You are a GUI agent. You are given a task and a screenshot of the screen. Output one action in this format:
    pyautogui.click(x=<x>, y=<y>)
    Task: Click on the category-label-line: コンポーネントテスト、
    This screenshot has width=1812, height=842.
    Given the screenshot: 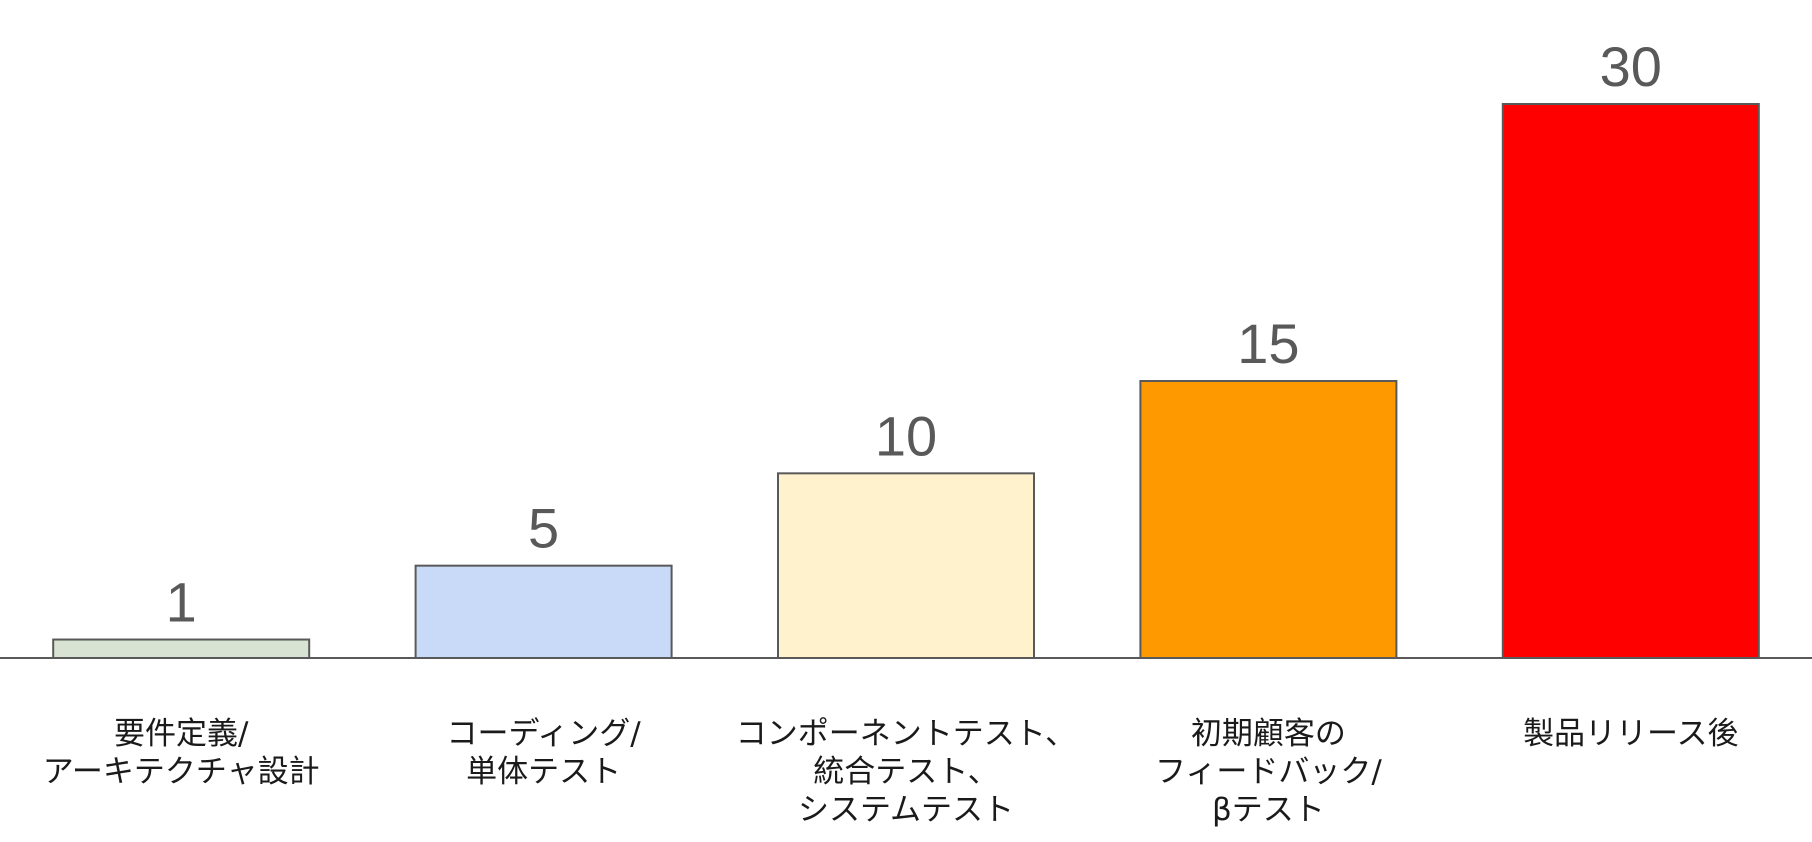 What is the action you would take?
    pyautogui.click(x=906, y=734)
    